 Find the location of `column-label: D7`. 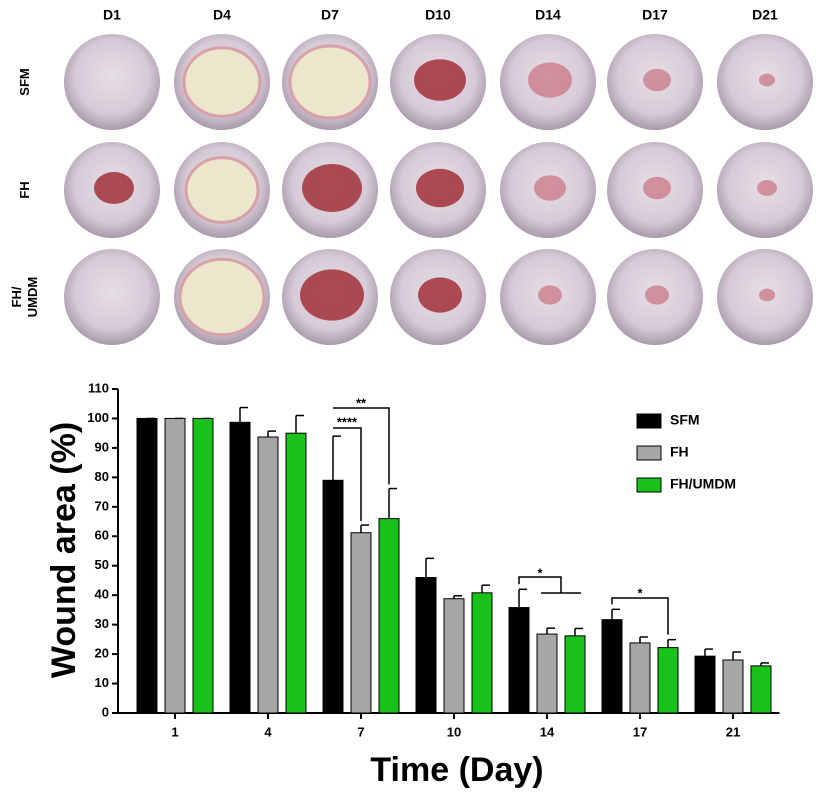

column-label: D7 is located at coordinates (330, 15).